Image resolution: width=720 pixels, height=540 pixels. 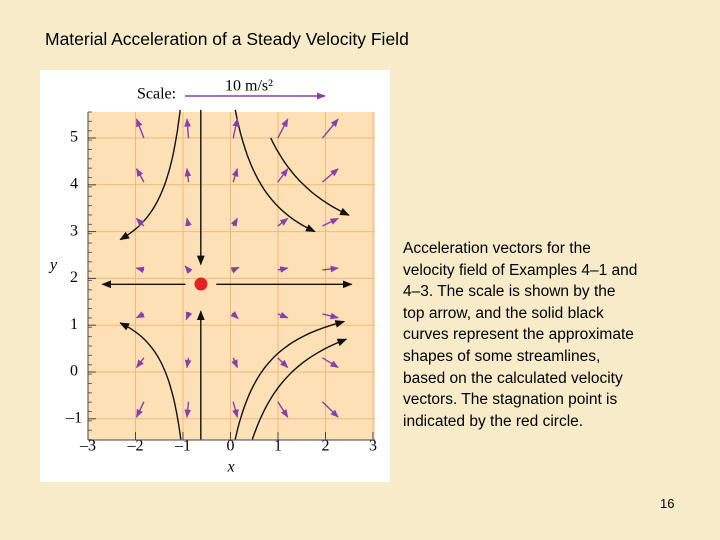 I want to click on y-tick-label: 0, so click(x=74, y=371).